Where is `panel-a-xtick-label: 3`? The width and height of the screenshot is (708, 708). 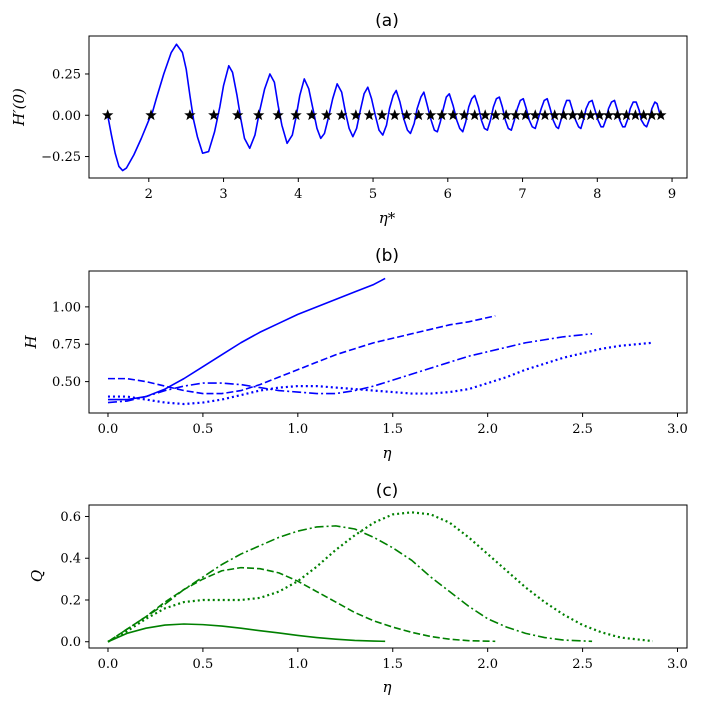
panel-a-xtick-label: 3 is located at coordinates (223, 194).